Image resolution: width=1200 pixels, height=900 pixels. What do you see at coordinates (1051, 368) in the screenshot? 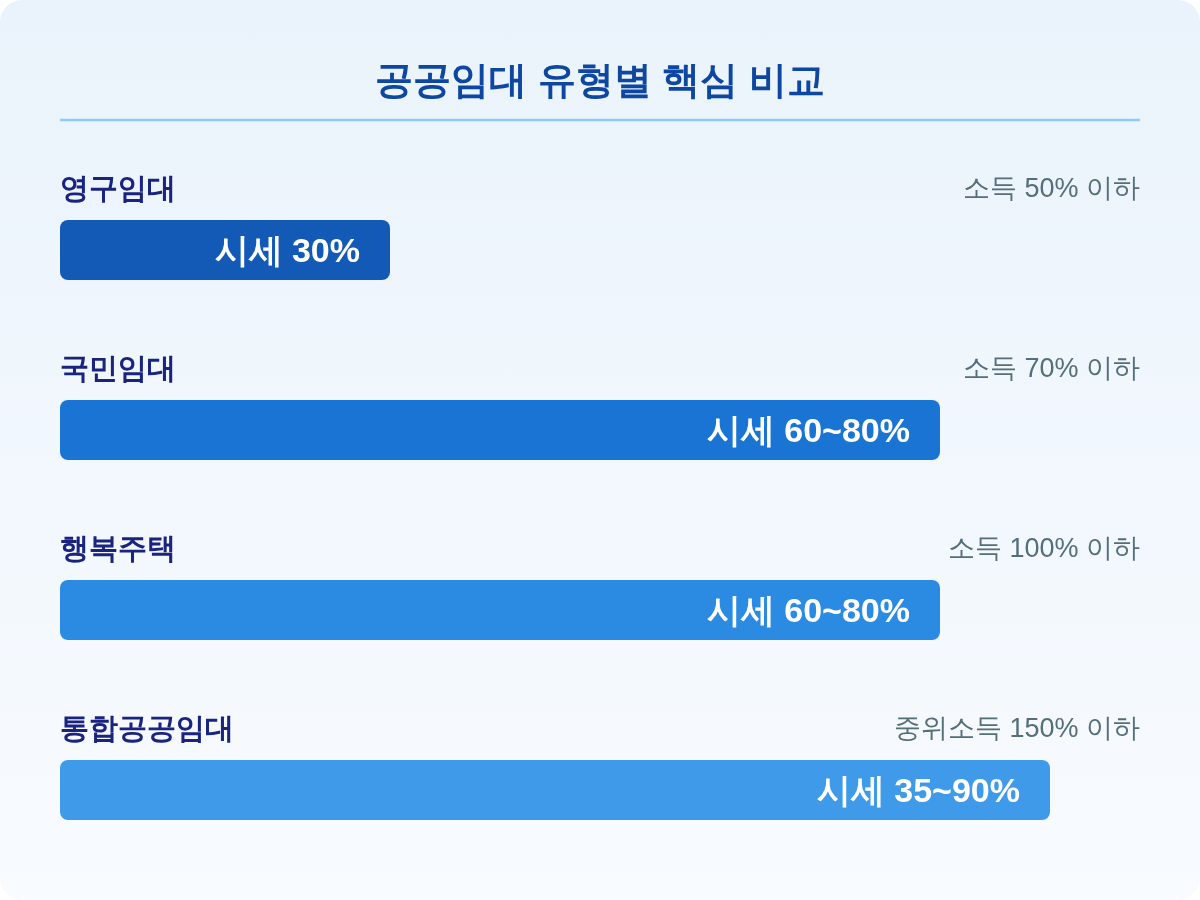
I see `annotation: 소득 70% 이하` at bounding box center [1051, 368].